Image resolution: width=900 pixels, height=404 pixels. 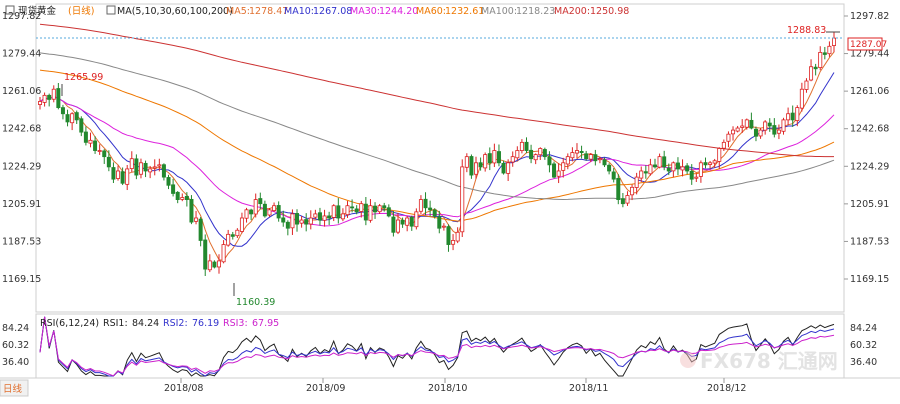 I want to click on ma5-label: MA5:, so click(x=238, y=11).